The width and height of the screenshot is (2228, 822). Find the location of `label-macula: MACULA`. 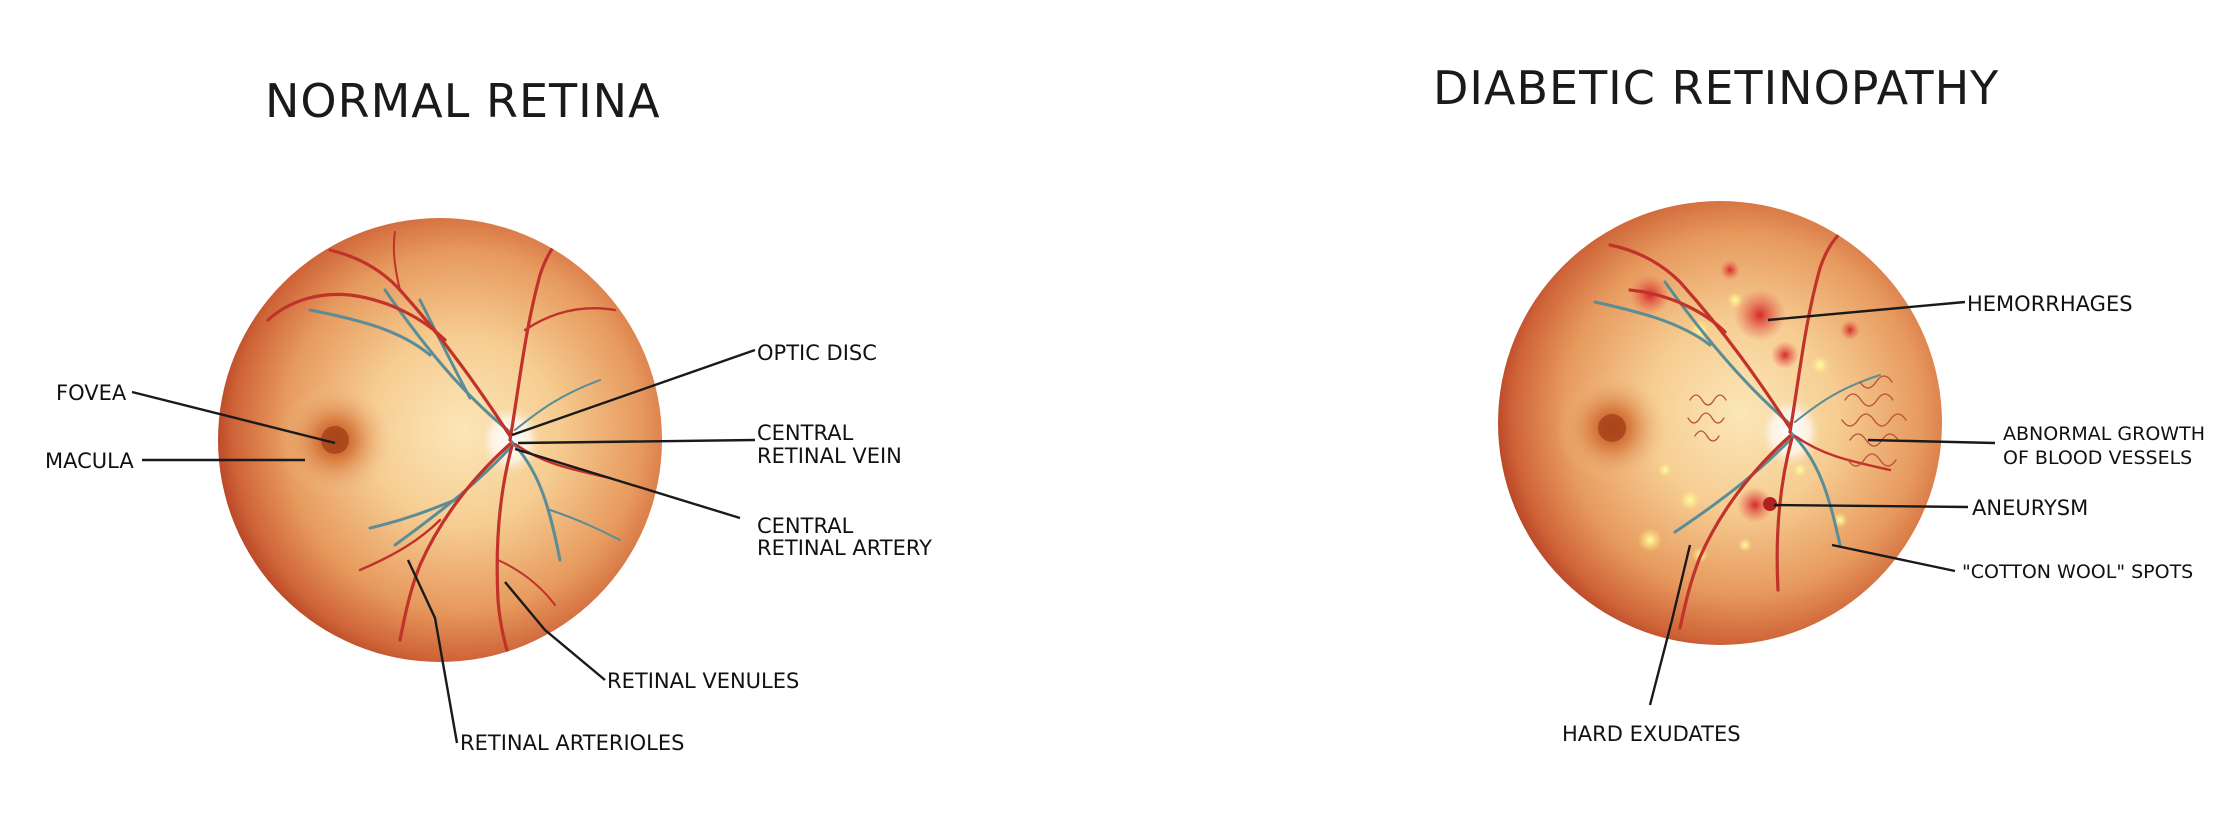

label-macula: MACULA is located at coordinates (89, 461).